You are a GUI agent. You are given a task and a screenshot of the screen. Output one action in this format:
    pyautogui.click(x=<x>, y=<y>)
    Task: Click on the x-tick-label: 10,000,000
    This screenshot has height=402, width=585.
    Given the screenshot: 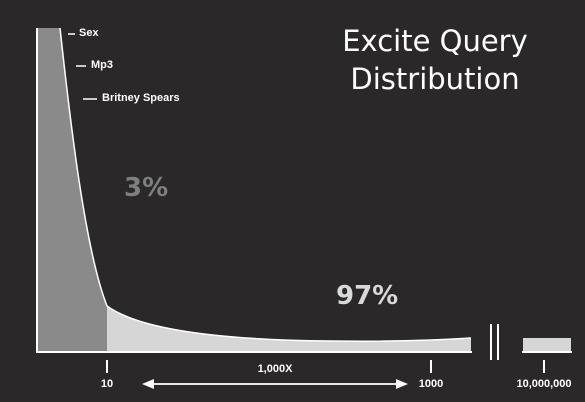 What is the action you would take?
    pyautogui.click(x=544, y=384)
    